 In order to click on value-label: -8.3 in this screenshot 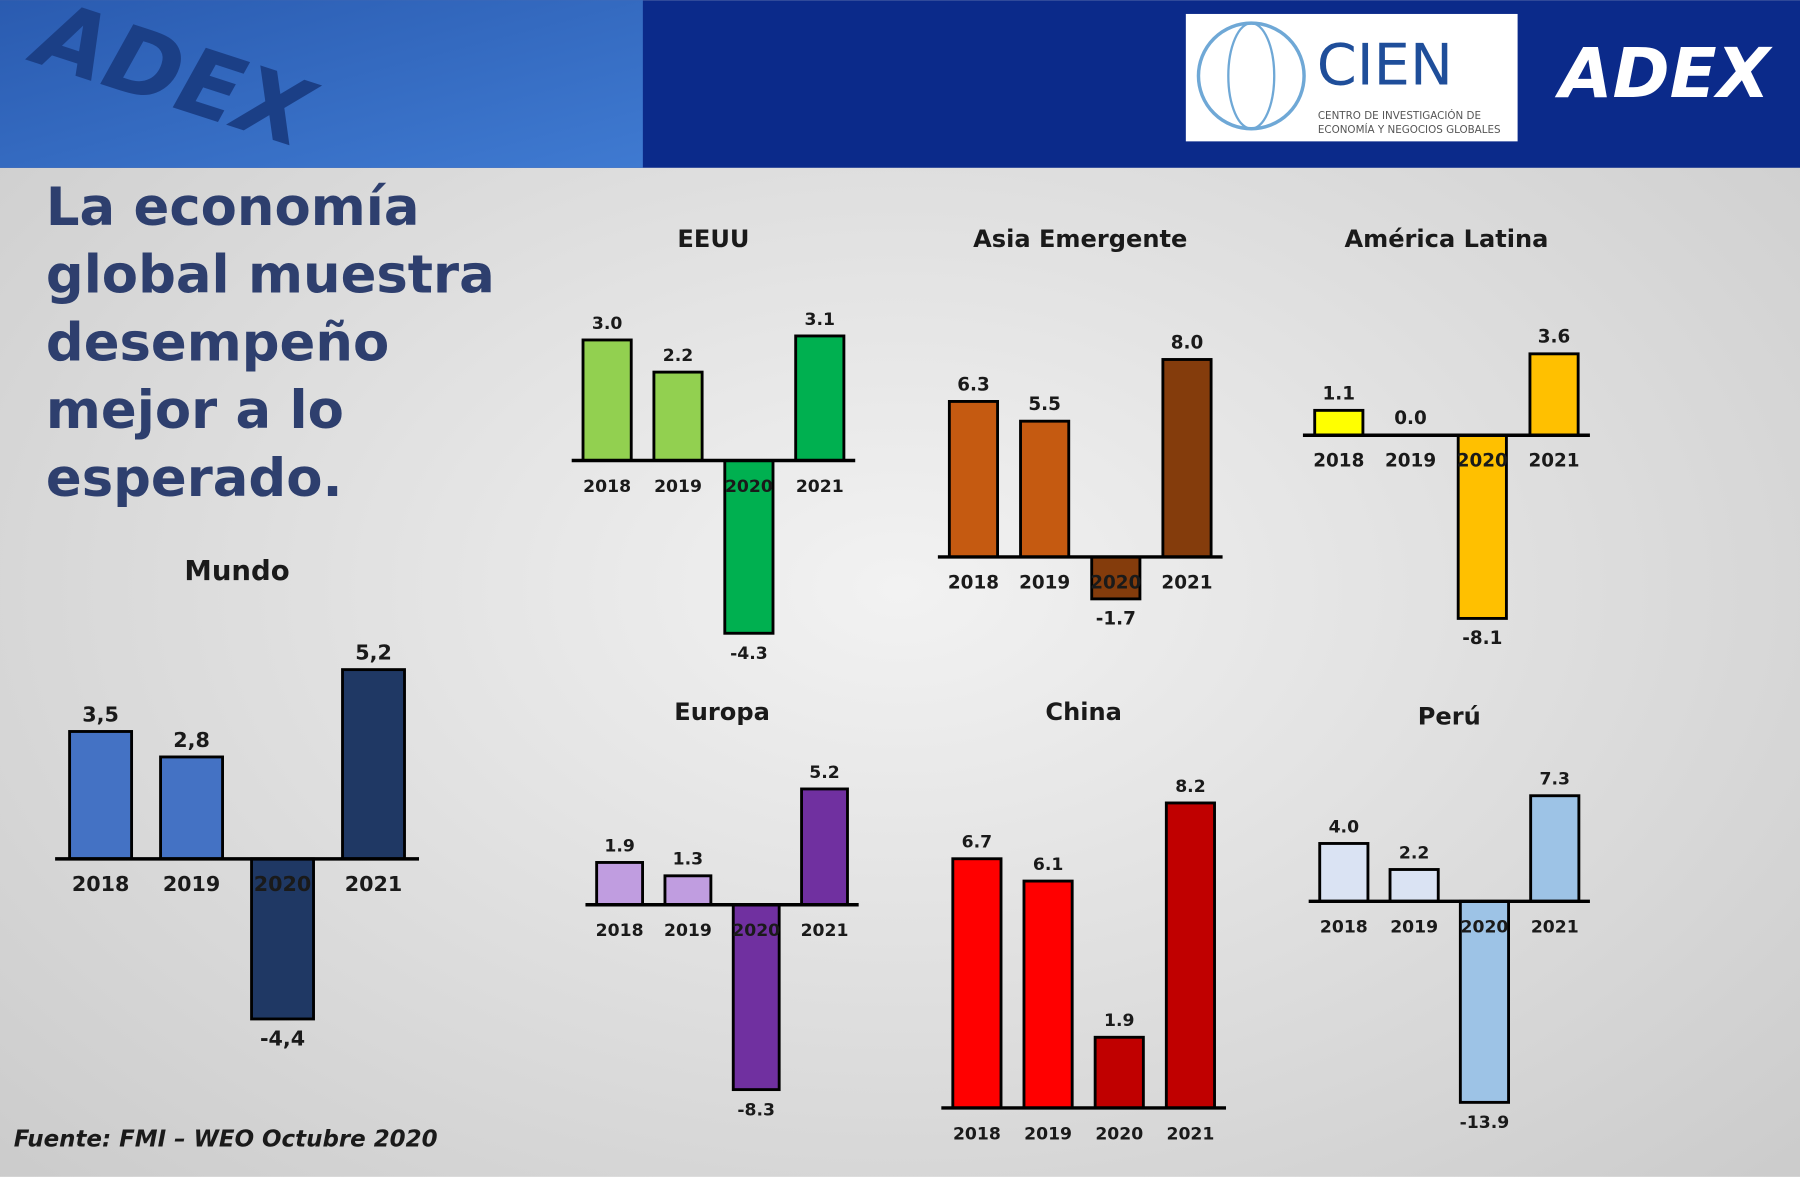, I will do `click(756, 1110)`.